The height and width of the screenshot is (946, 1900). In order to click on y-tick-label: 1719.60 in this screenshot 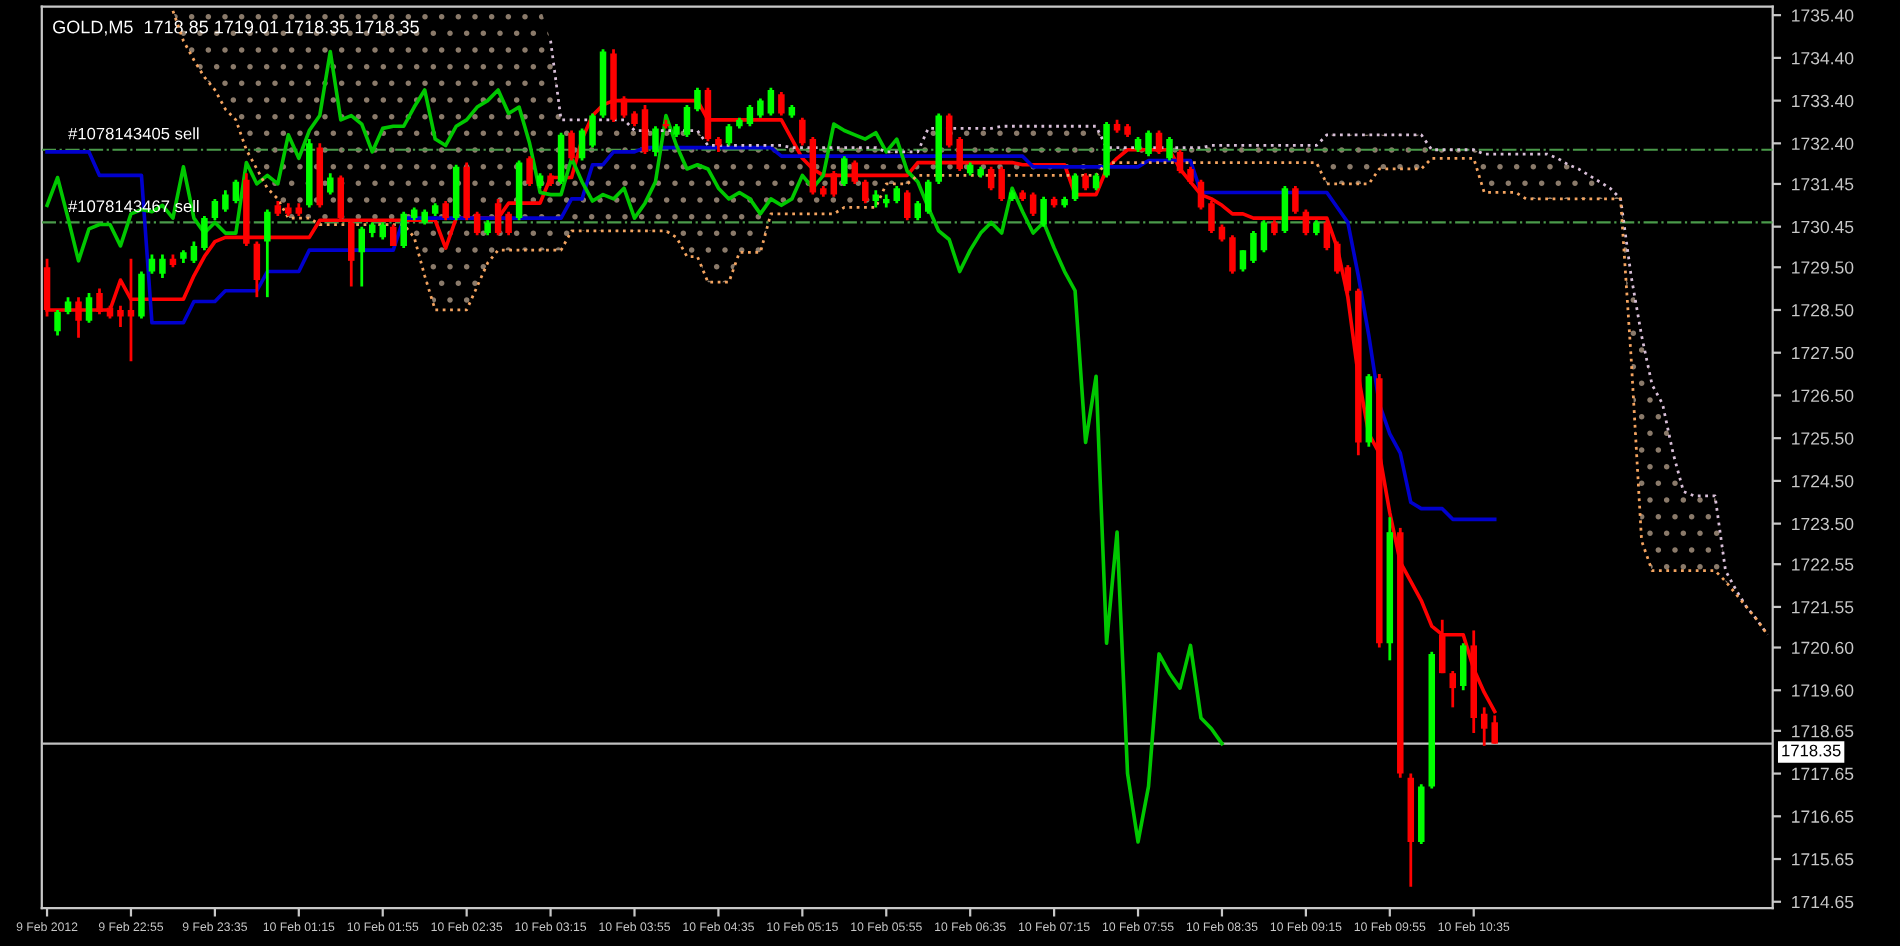, I will do `click(1823, 690)`.